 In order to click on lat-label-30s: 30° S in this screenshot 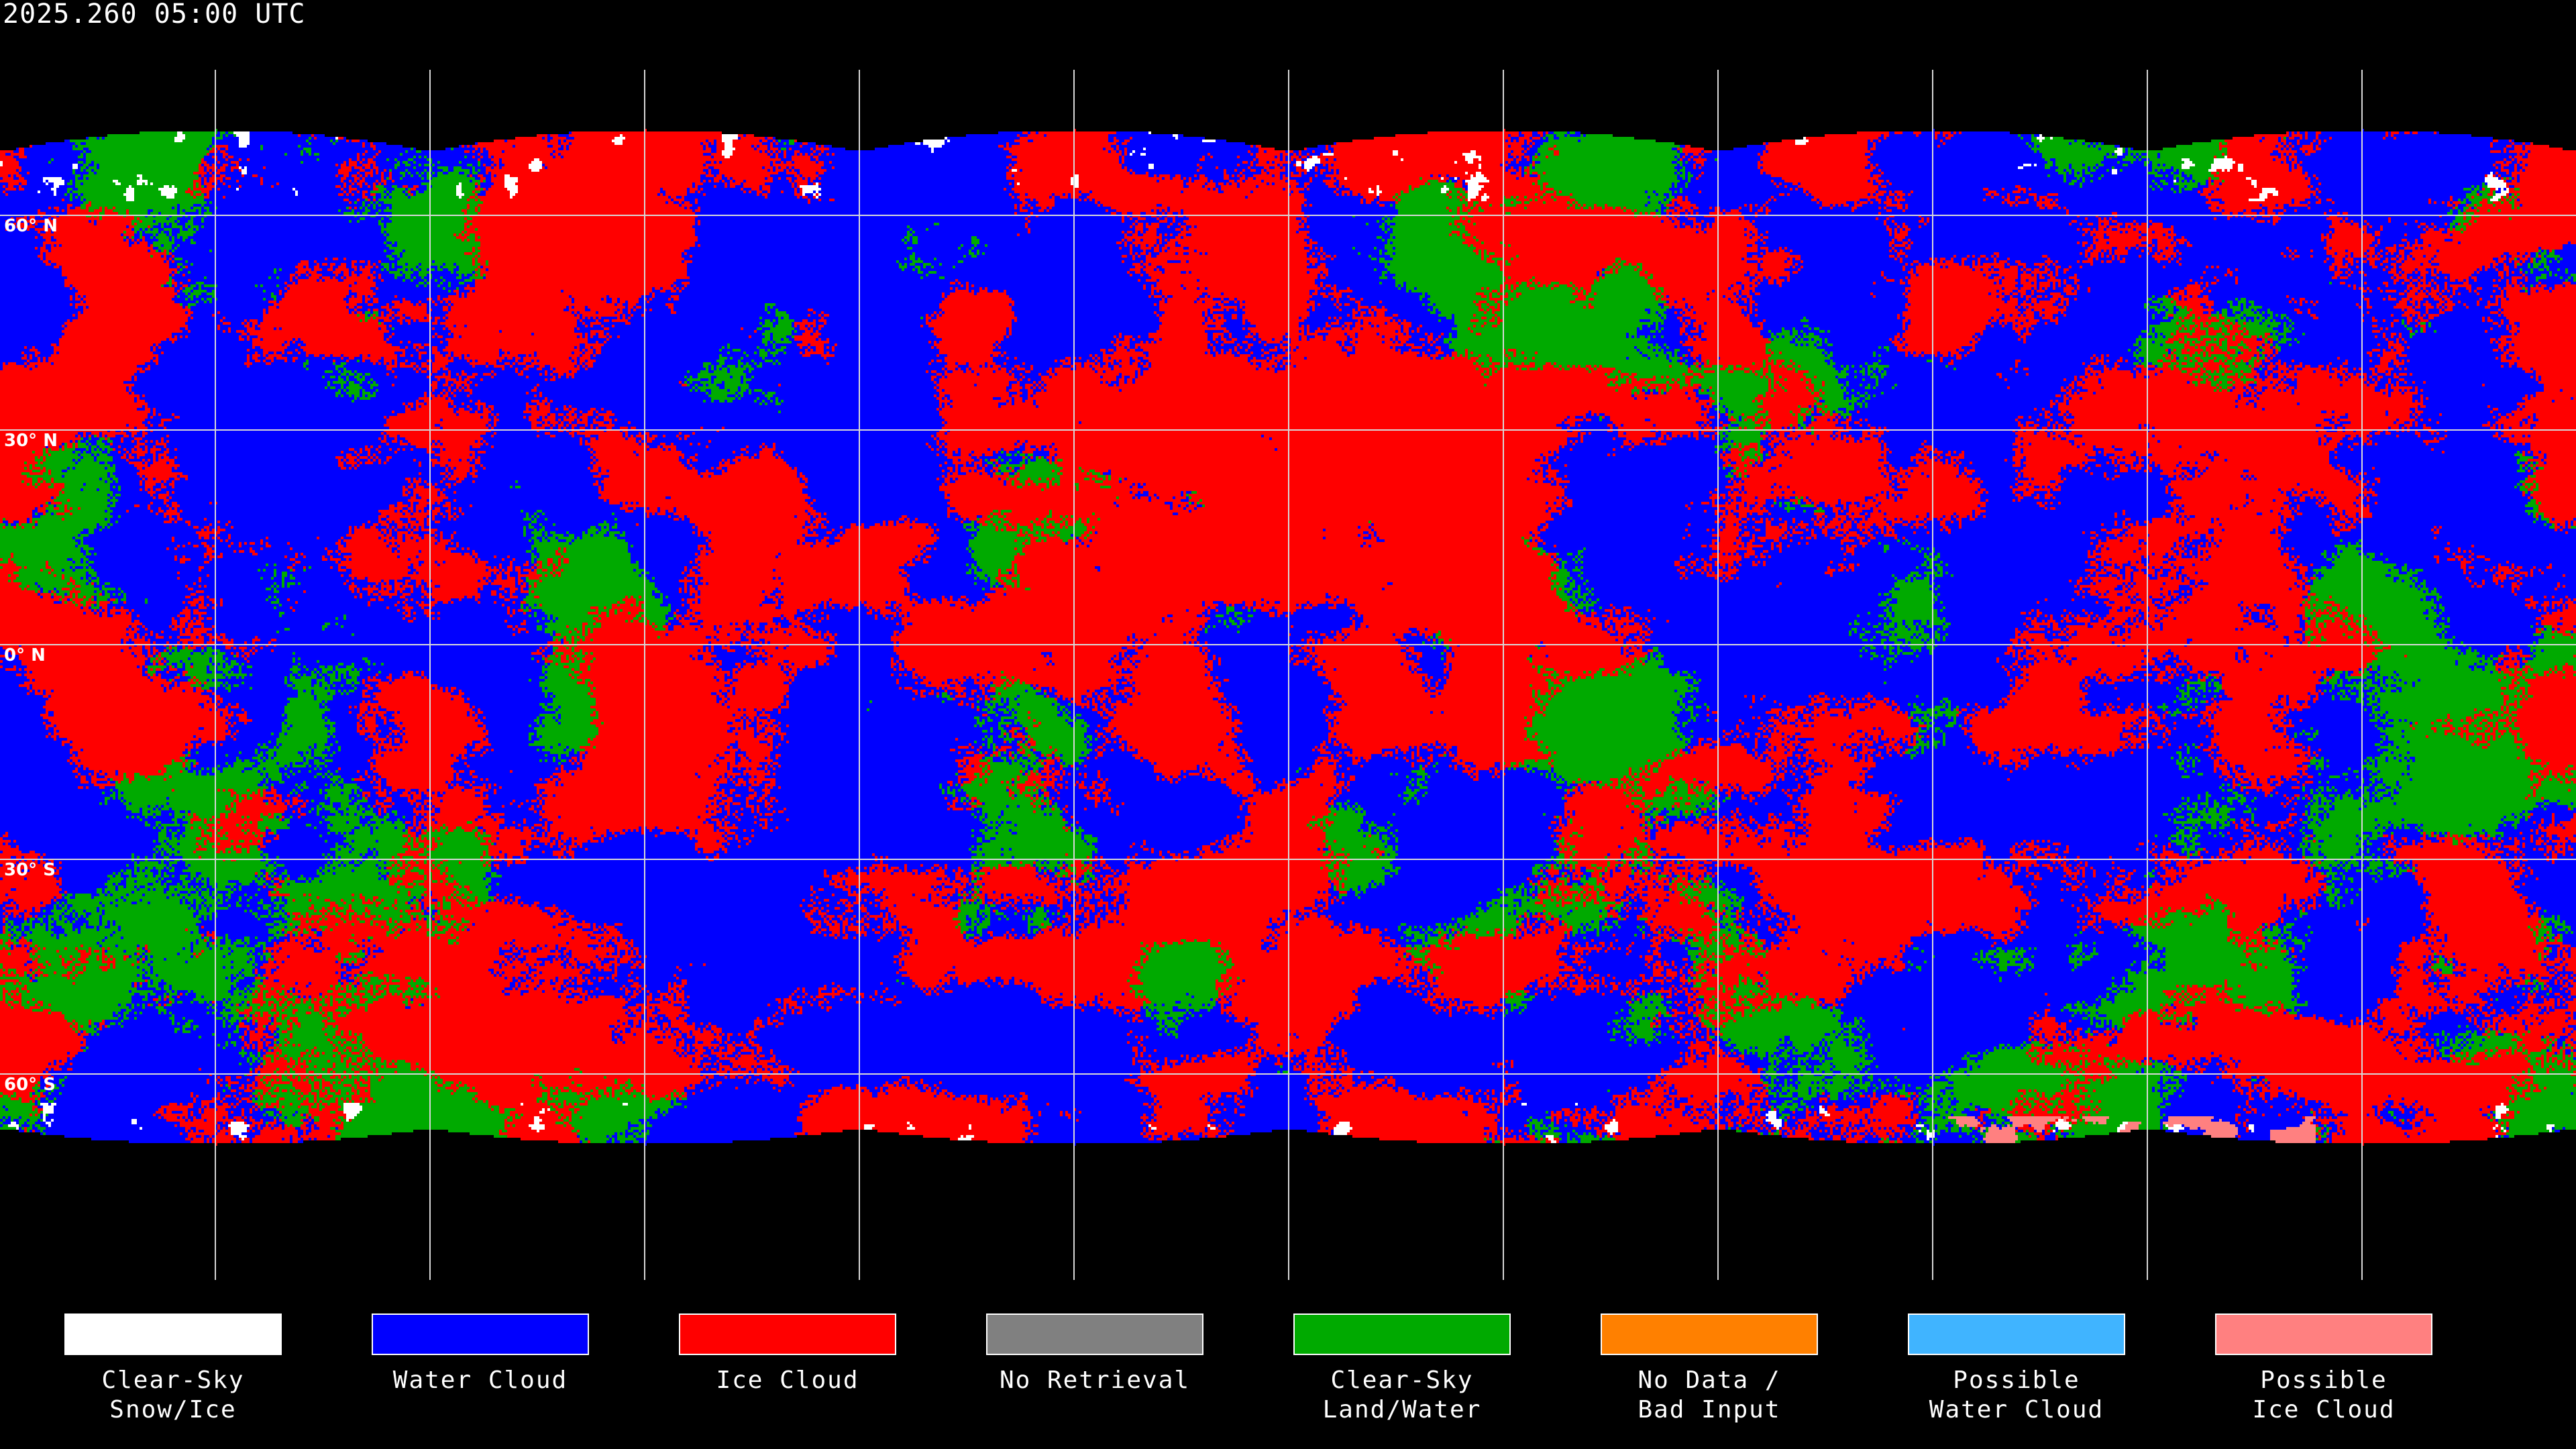, I will do `click(30, 870)`.